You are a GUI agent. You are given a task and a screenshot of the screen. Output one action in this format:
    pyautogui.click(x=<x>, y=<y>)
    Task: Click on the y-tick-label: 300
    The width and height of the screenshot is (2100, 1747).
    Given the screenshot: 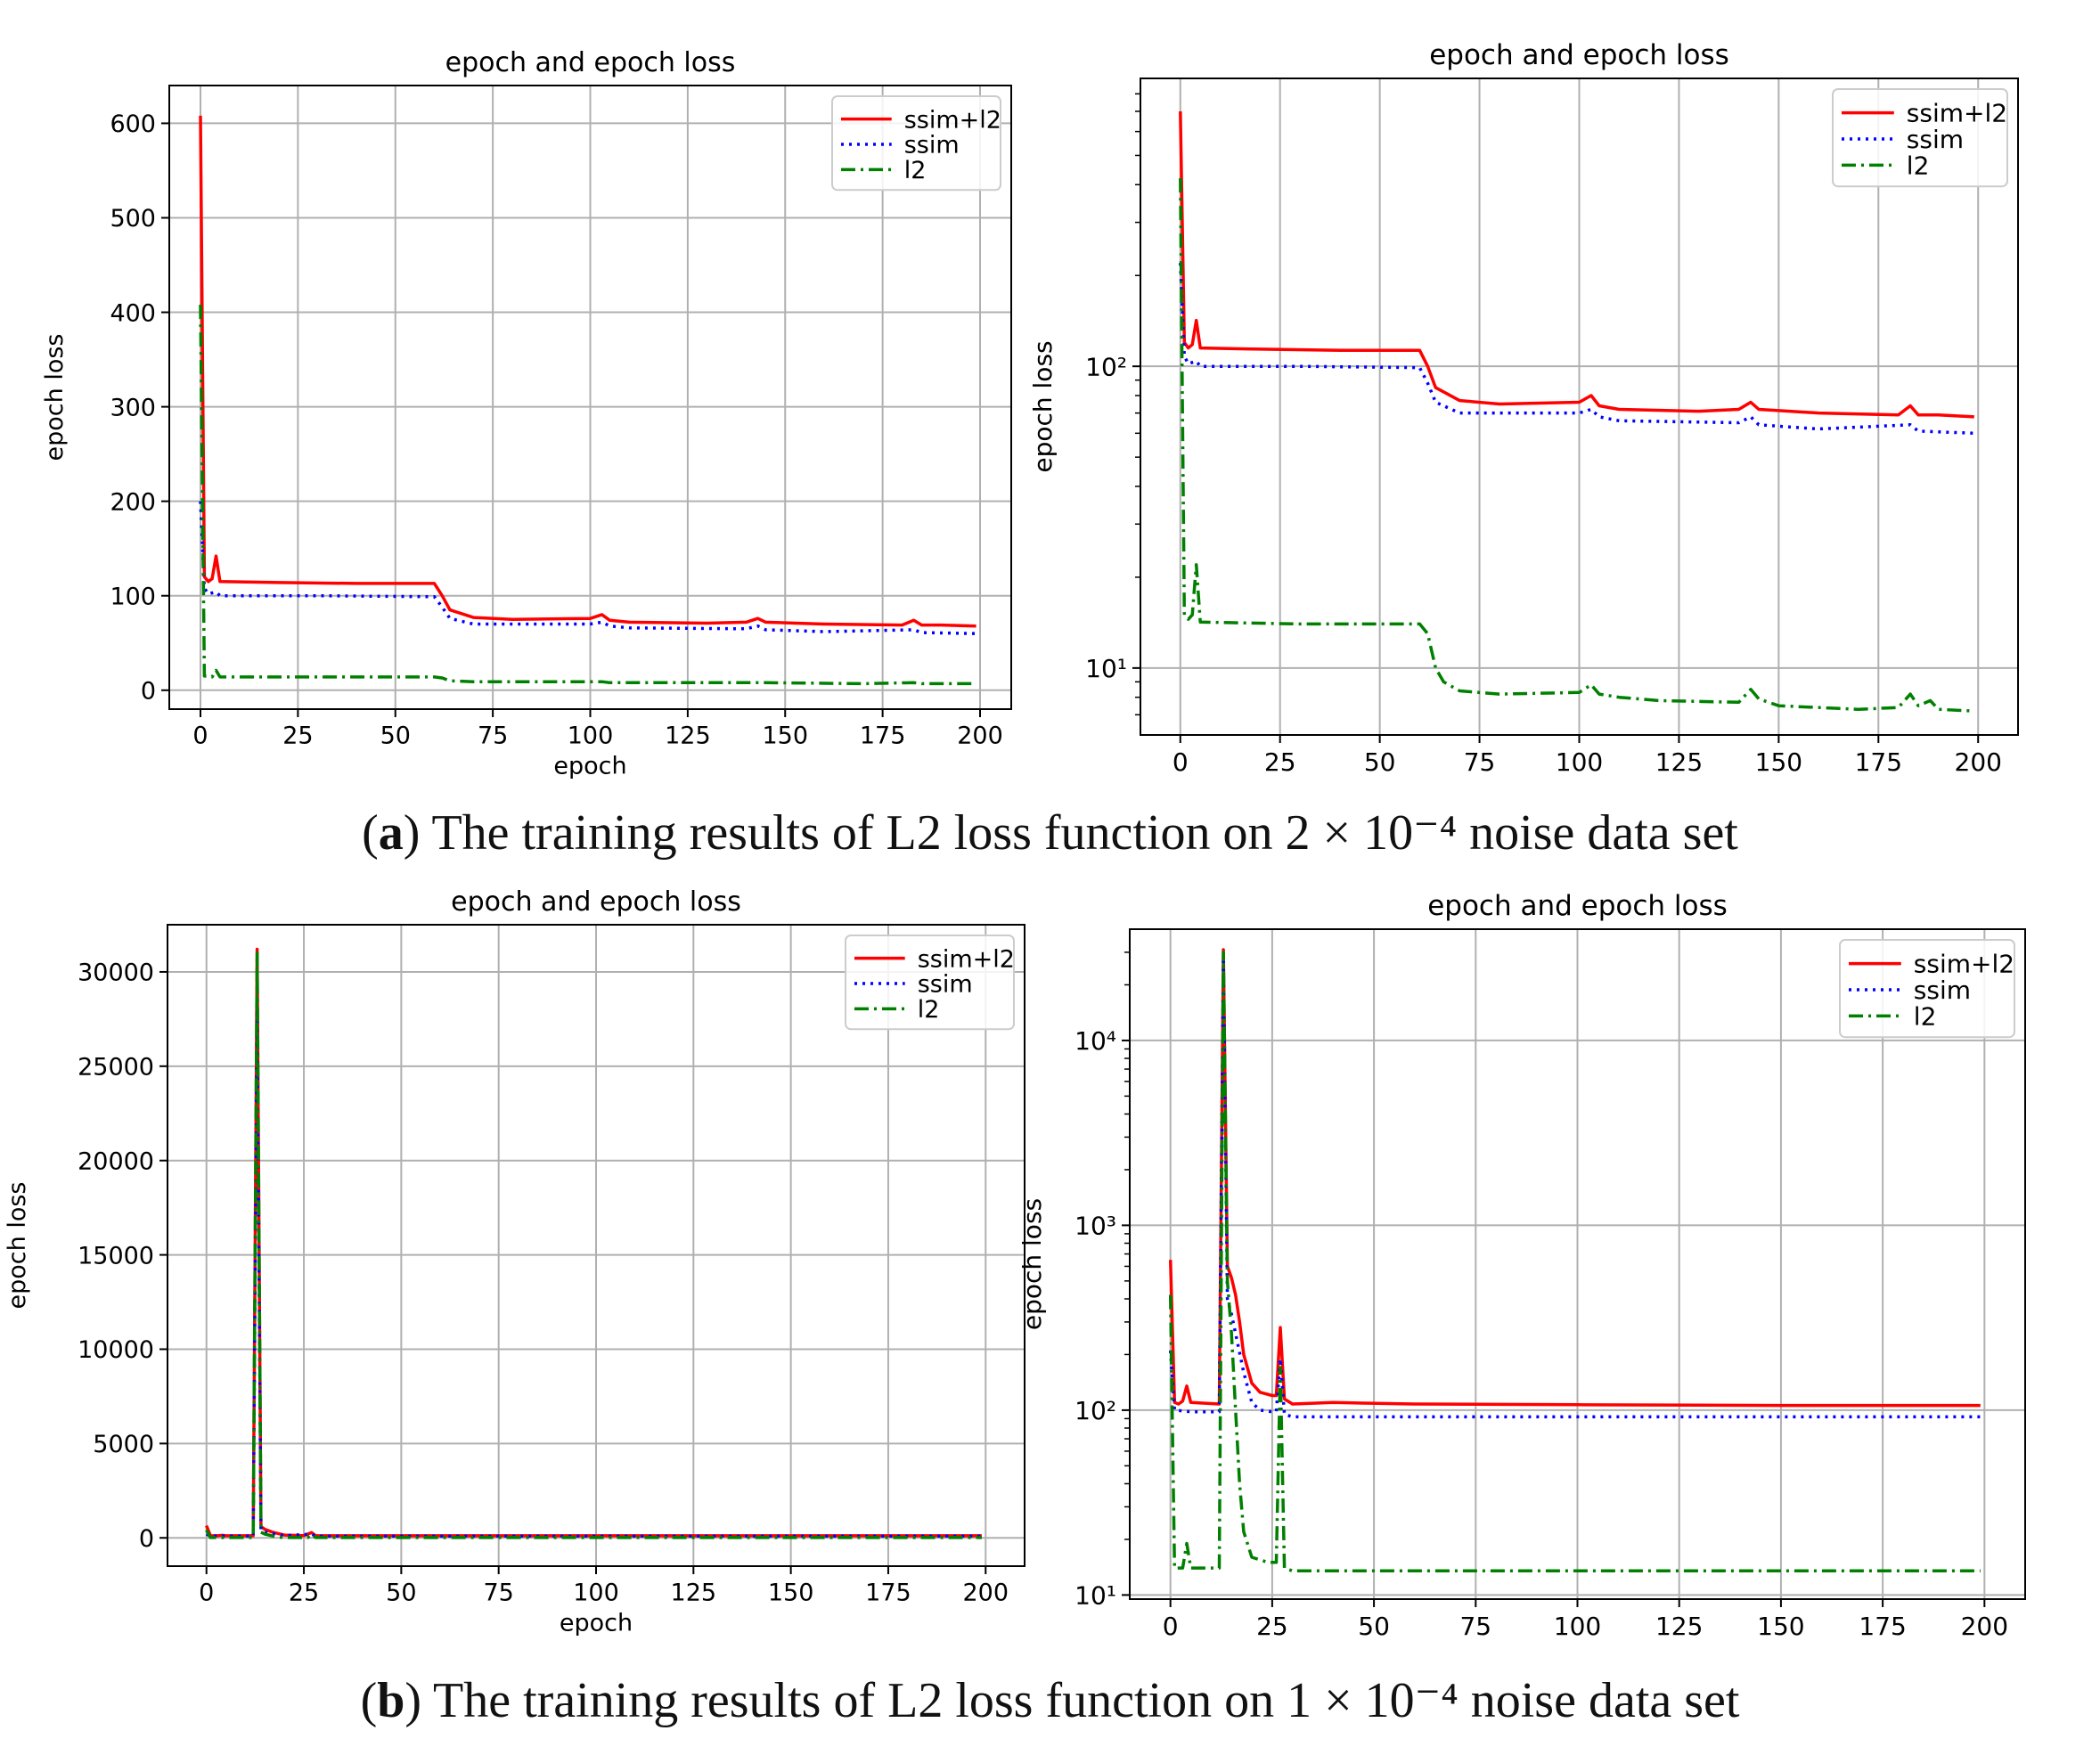 What is the action you would take?
    pyautogui.click(x=133, y=407)
    